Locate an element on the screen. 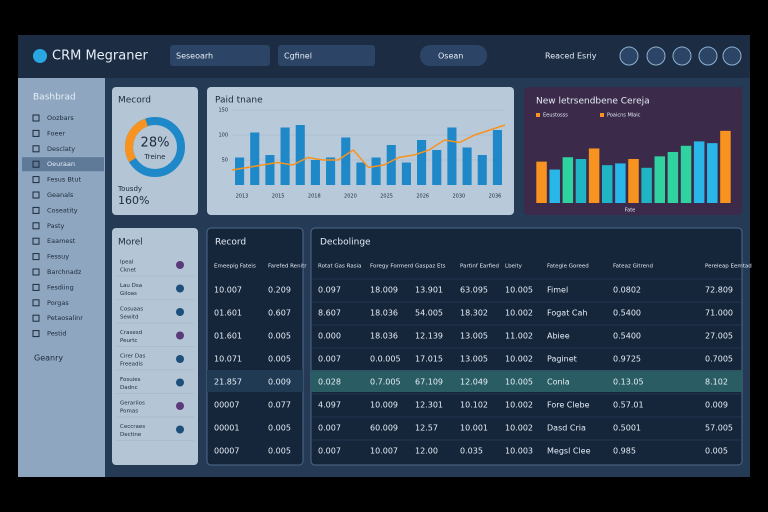 The width and height of the screenshot is (768, 512). column-header: Fateaz Gitrend is located at coordinates (633, 267).